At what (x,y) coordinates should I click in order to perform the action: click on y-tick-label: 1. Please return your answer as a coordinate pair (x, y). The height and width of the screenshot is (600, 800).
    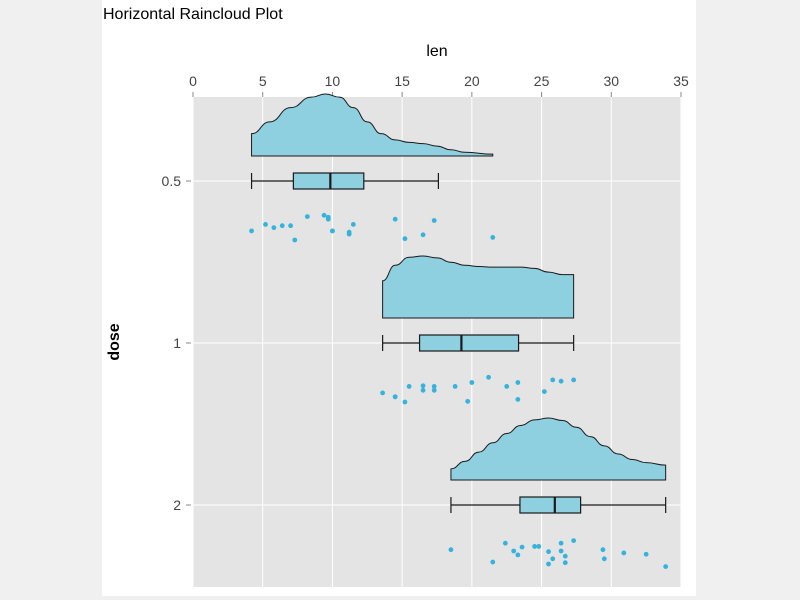
    Looking at the image, I should click on (177, 343).